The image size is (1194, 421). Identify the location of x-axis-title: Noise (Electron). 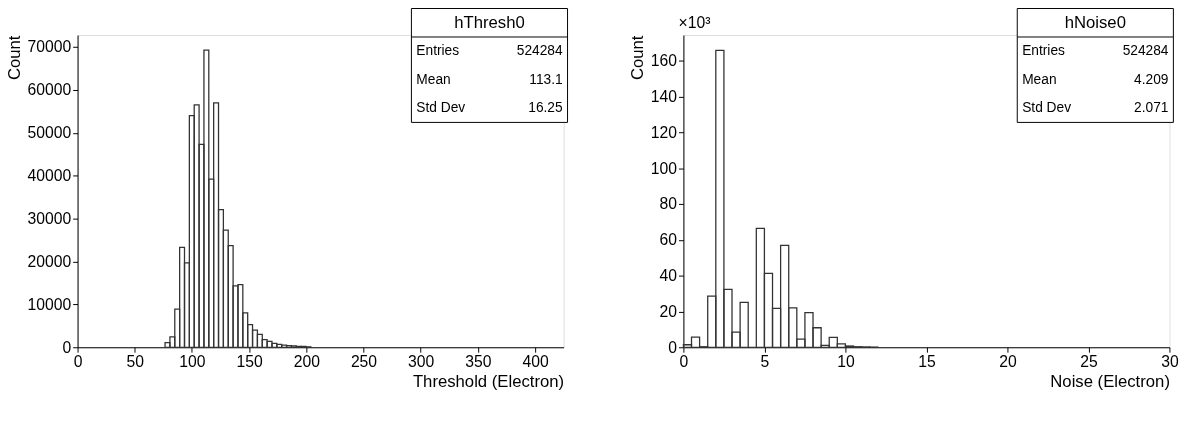
(1110, 382).